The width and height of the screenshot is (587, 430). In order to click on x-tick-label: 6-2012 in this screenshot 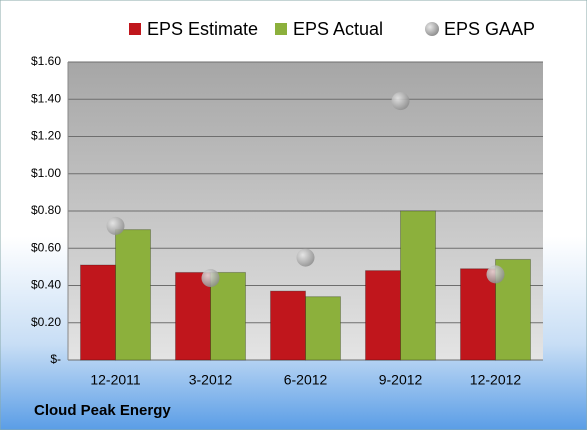, I will do `click(306, 380)`.